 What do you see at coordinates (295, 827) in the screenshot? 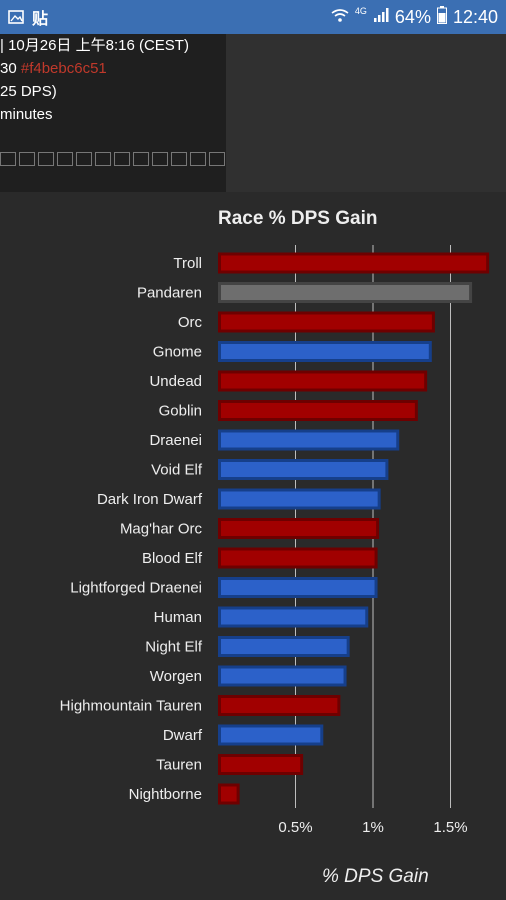
I see `x-tick-label: 0.5%` at bounding box center [295, 827].